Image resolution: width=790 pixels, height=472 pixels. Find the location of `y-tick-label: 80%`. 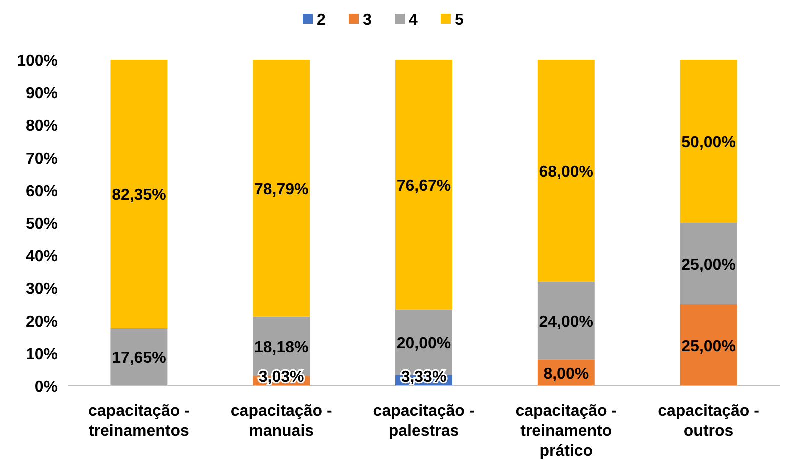

y-tick-label: 80% is located at coordinates (42, 127).